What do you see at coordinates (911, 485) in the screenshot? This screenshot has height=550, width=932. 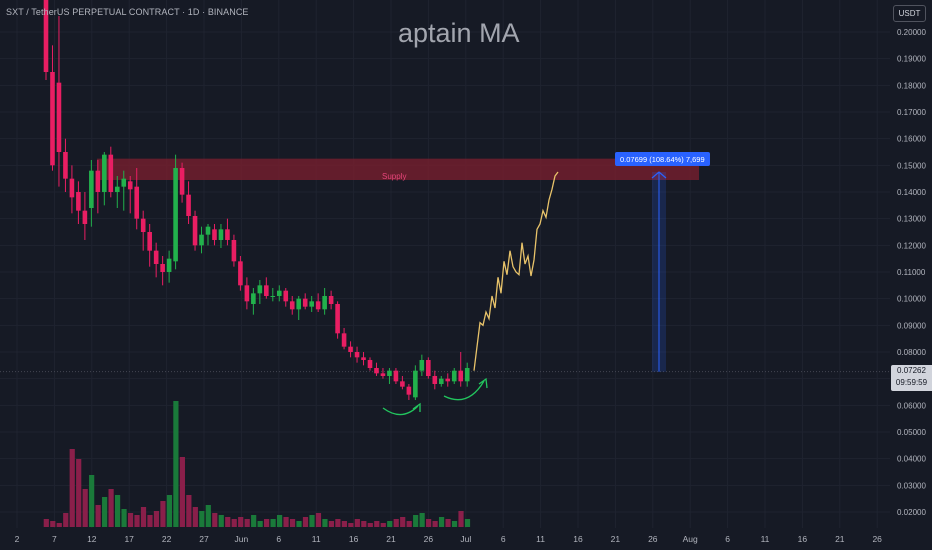 I see `price-tick-label: 0.03000` at bounding box center [911, 485].